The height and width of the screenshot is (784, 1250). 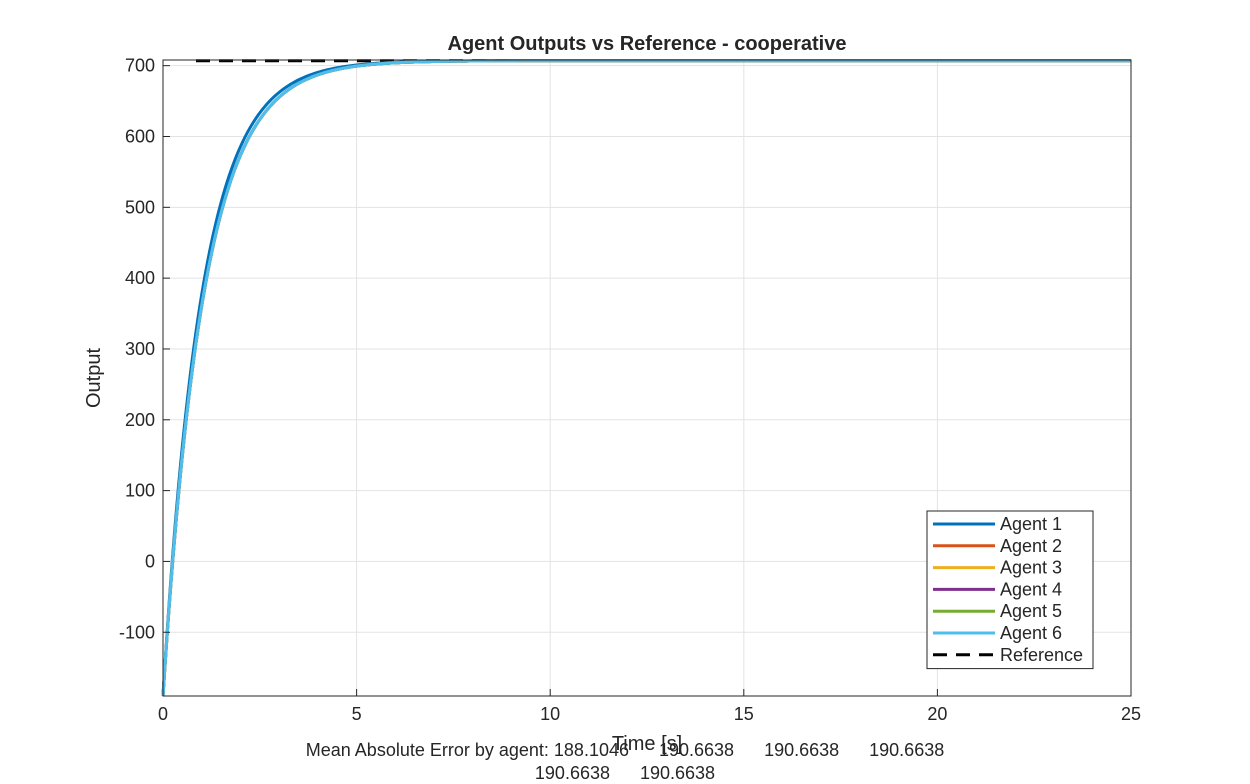 What do you see at coordinates (163, 714) in the screenshot?
I see `x-tick-label: 0` at bounding box center [163, 714].